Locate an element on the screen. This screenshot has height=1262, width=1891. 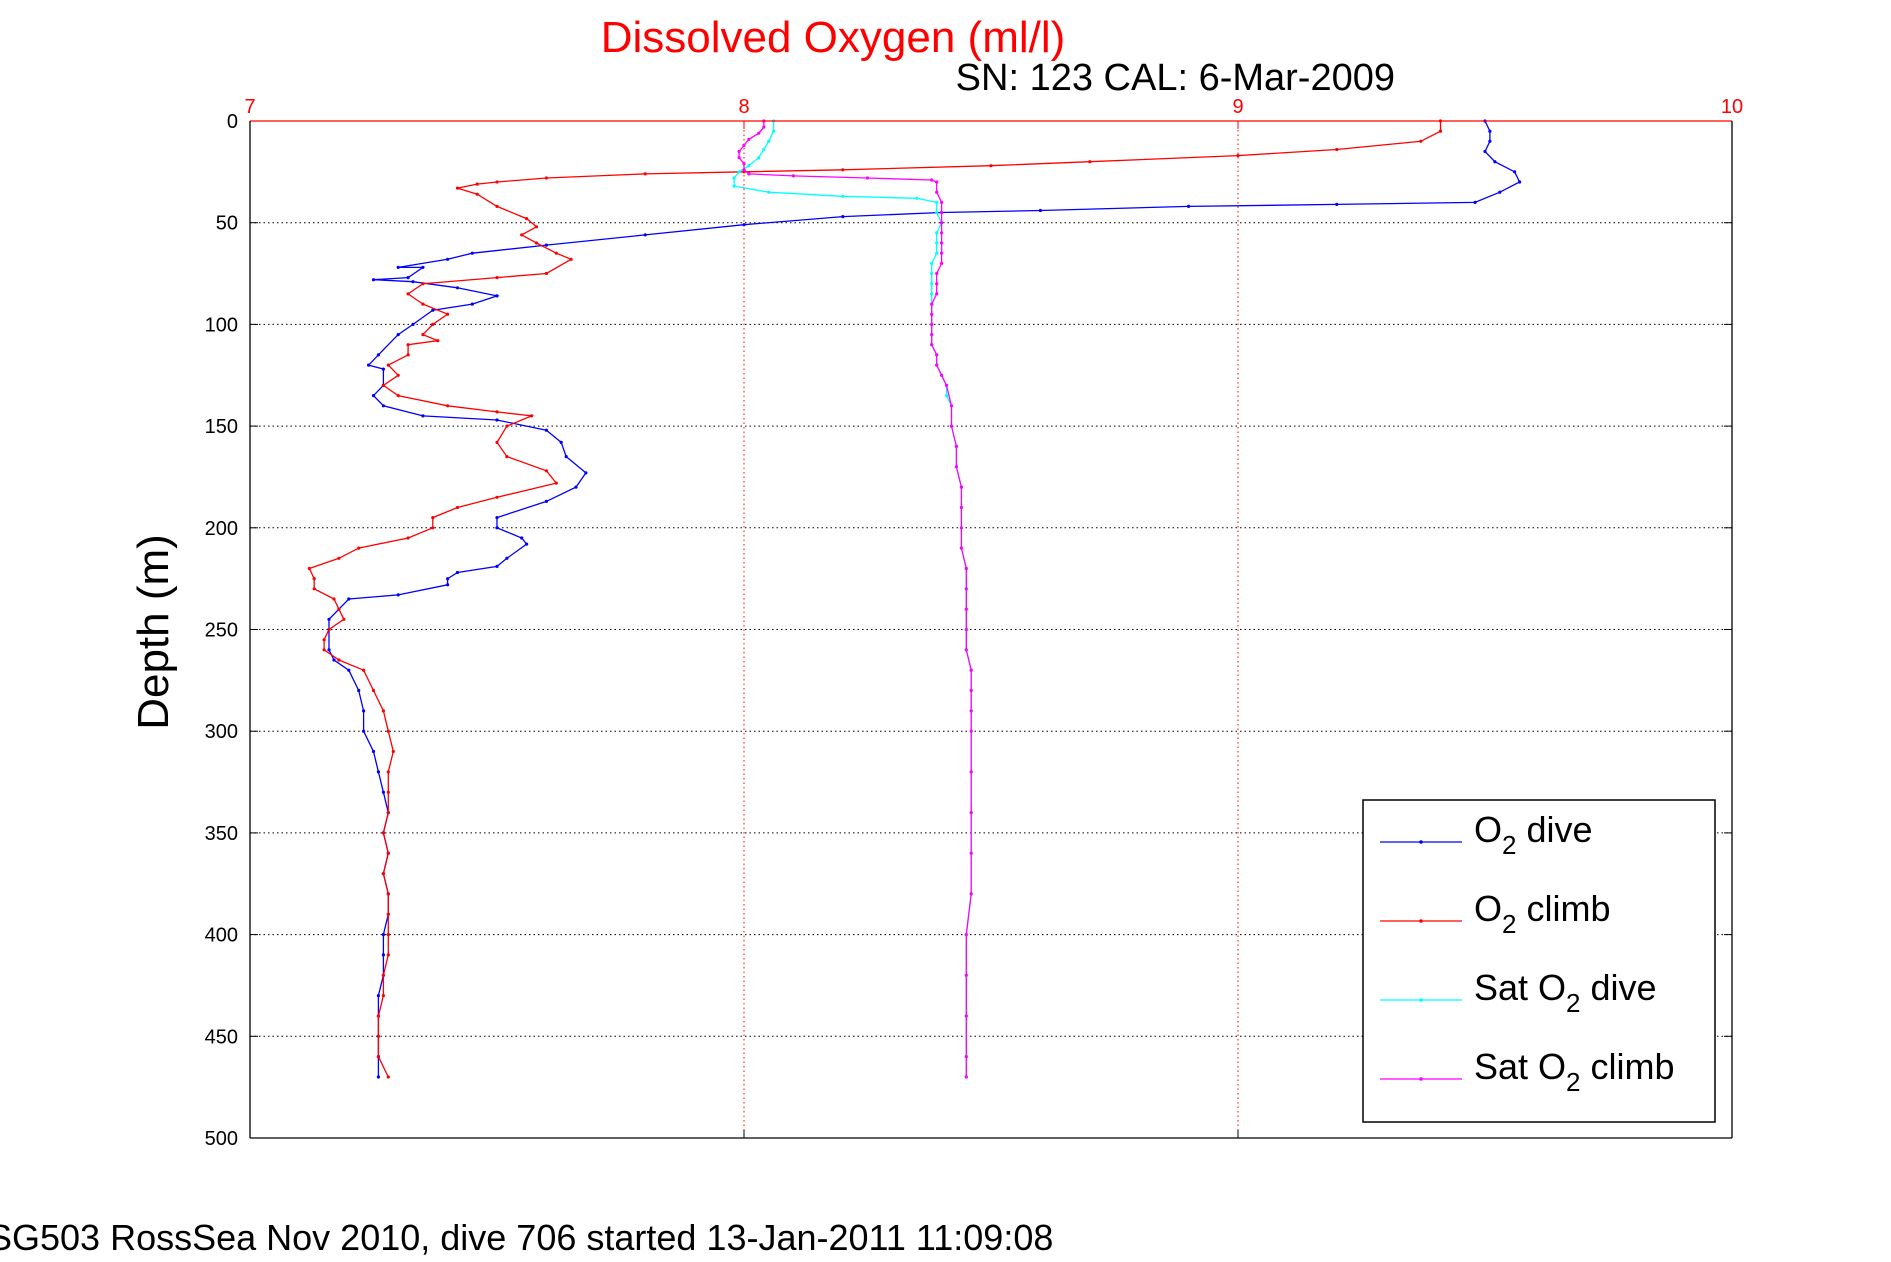
series-line is located at coordinates (852, 599).